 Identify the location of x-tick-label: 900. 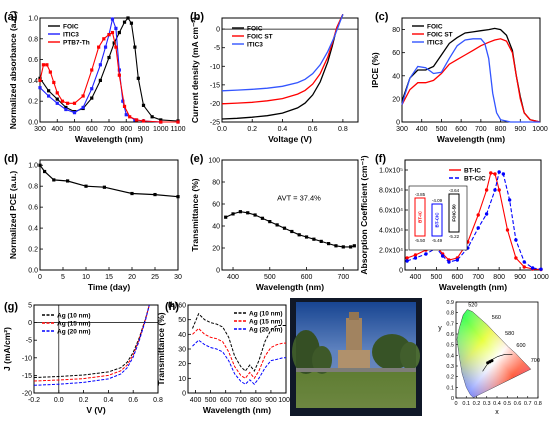
(520, 277).